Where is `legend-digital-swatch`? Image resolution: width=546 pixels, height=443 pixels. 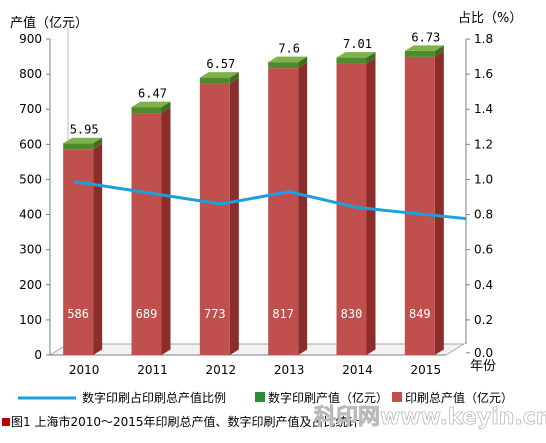 legend-digital-swatch is located at coordinates (260, 397).